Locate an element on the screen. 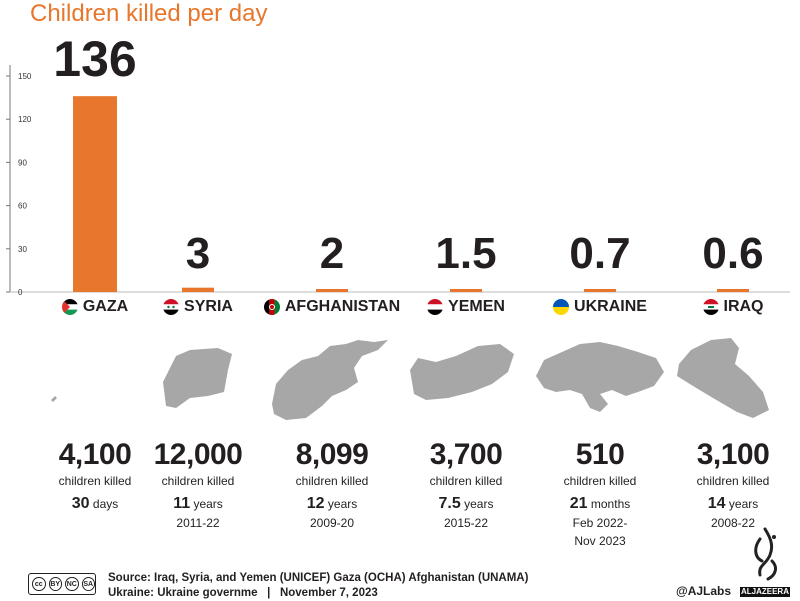 The width and height of the screenshot is (800, 601). total-children-killed: 3,100 is located at coordinates (733, 454).